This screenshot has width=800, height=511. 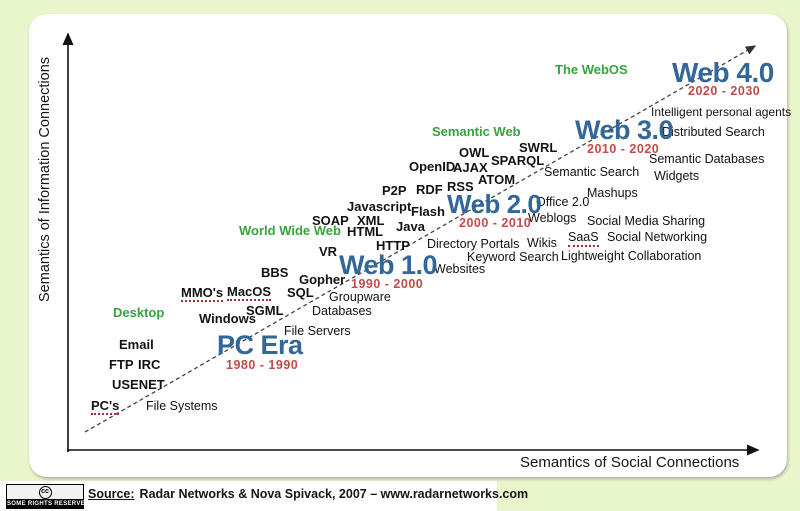 I want to click on label-java: Java, so click(x=410, y=226).